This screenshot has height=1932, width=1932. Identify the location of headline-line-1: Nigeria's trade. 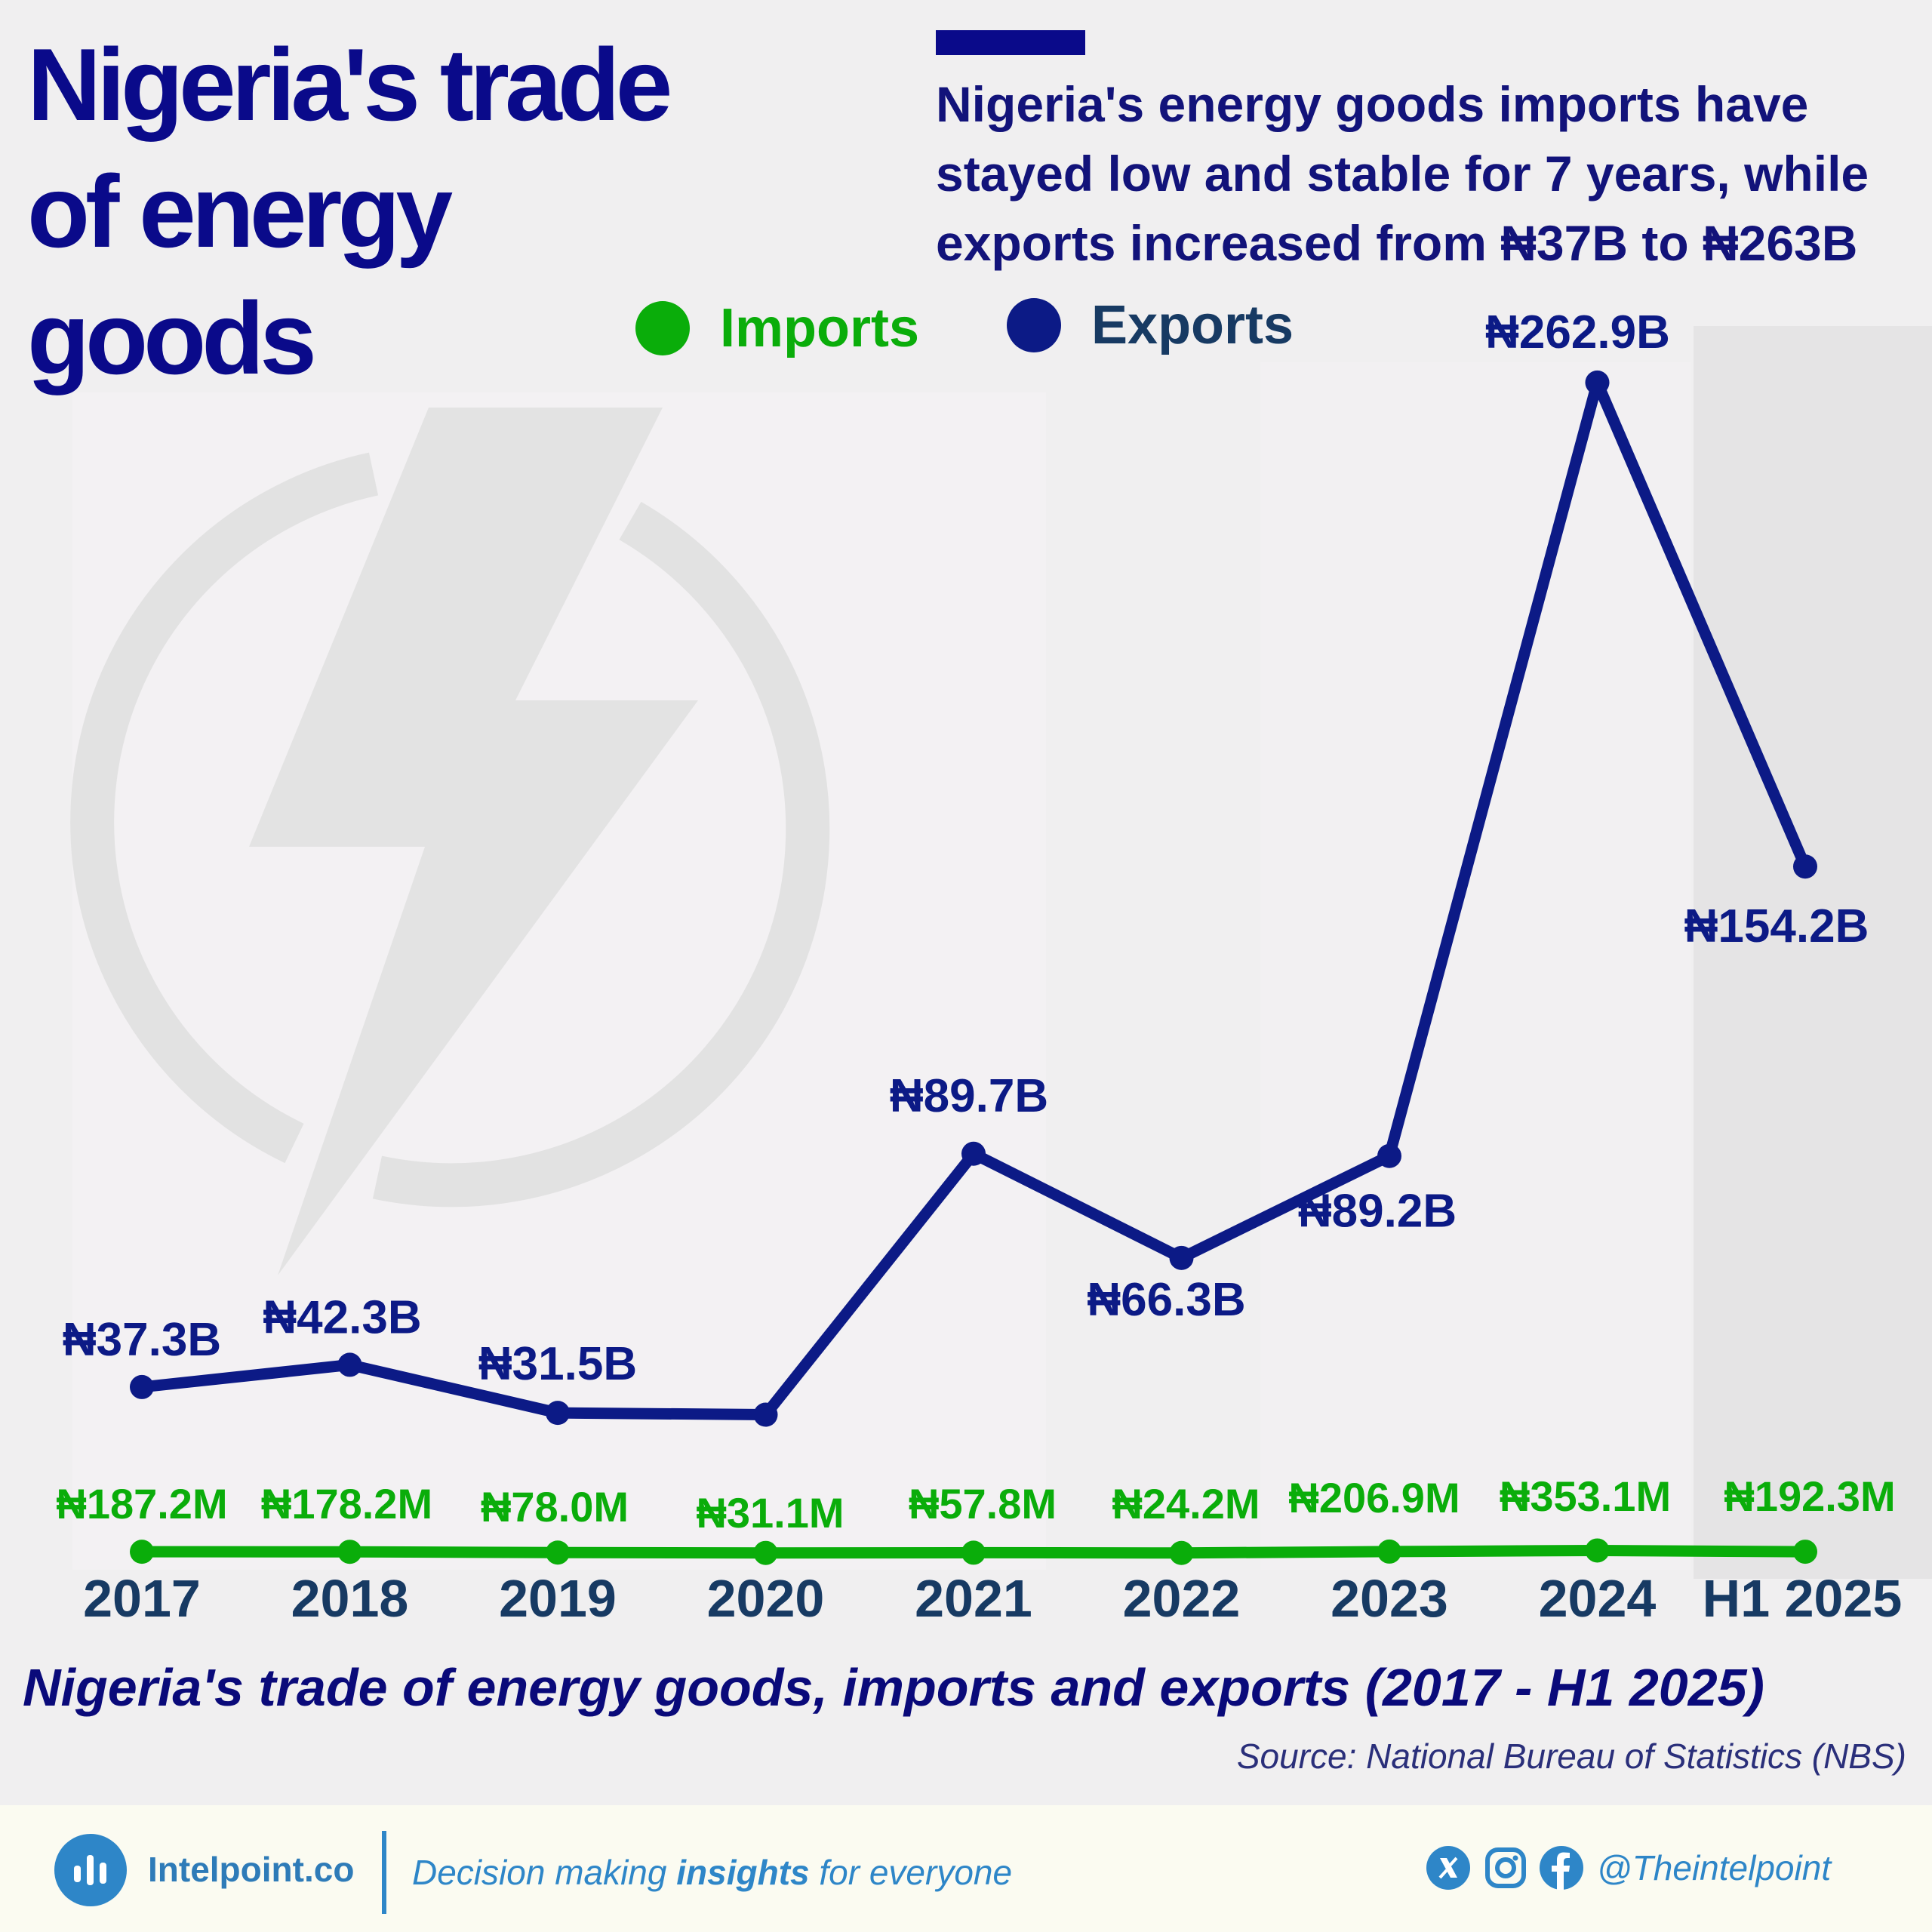
(349, 84).